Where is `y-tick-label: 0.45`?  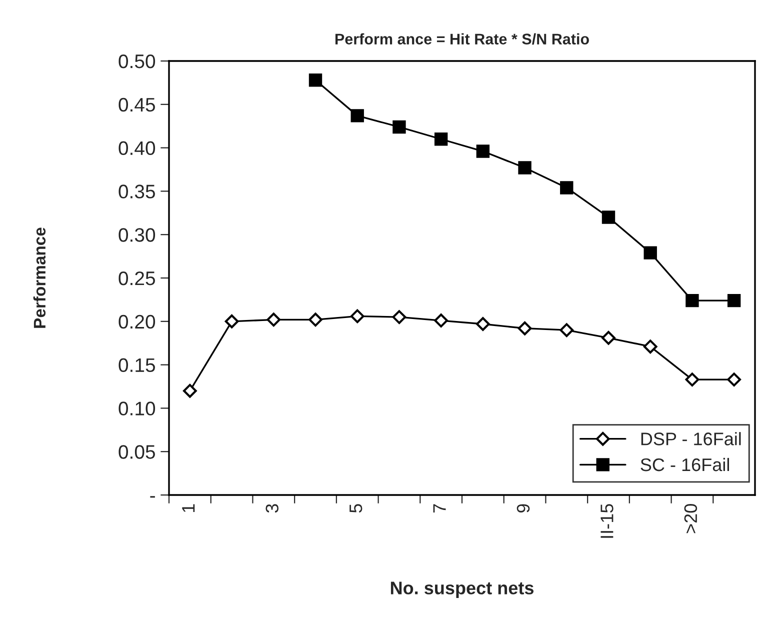
y-tick-label: 0.45 is located at coordinates (136, 105).